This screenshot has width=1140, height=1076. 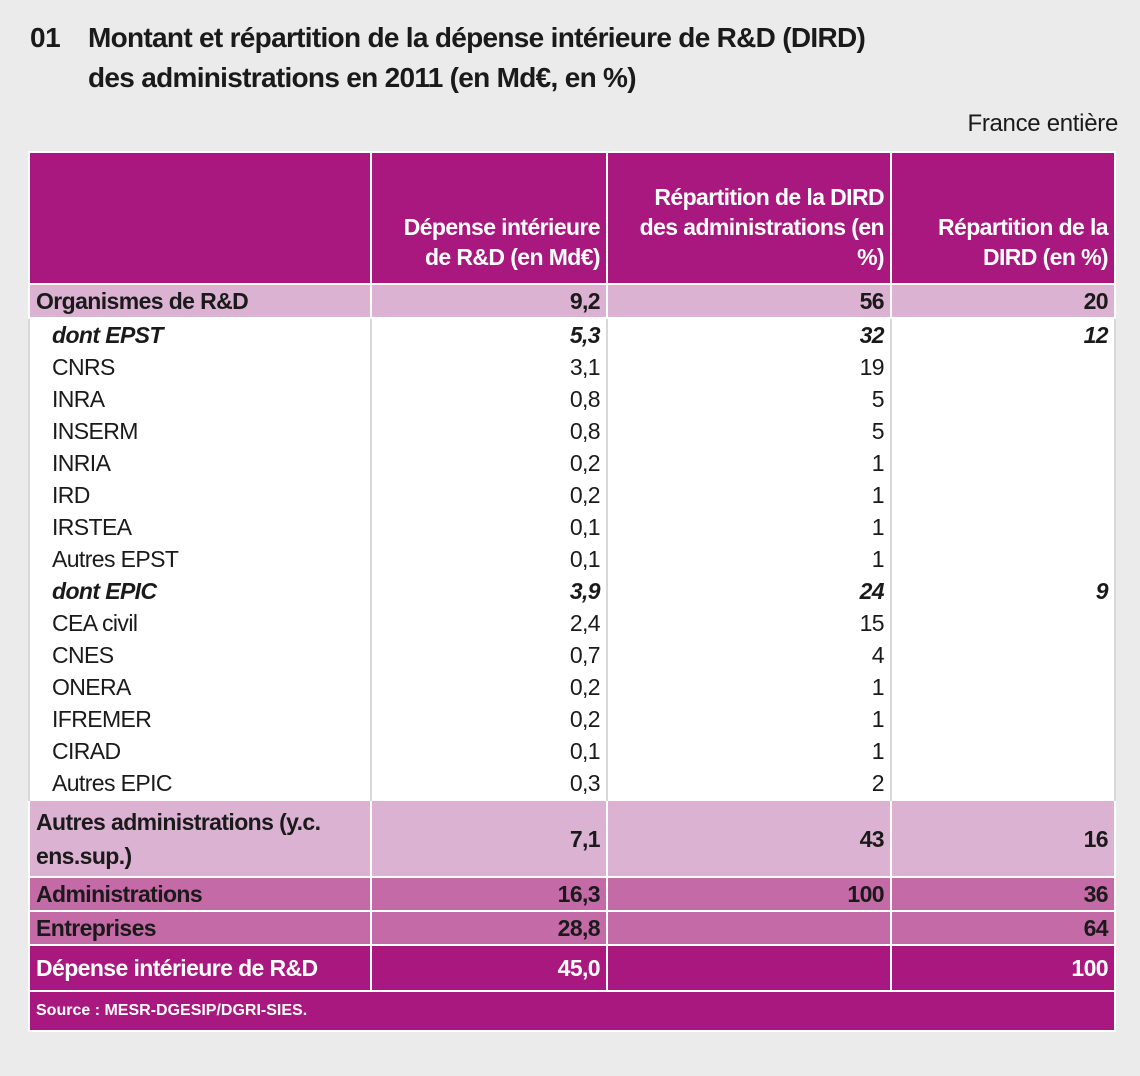 What do you see at coordinates (200, 751) in the screenshot?
I see `row-label: CIRAD` at bounding box center [200, 751].